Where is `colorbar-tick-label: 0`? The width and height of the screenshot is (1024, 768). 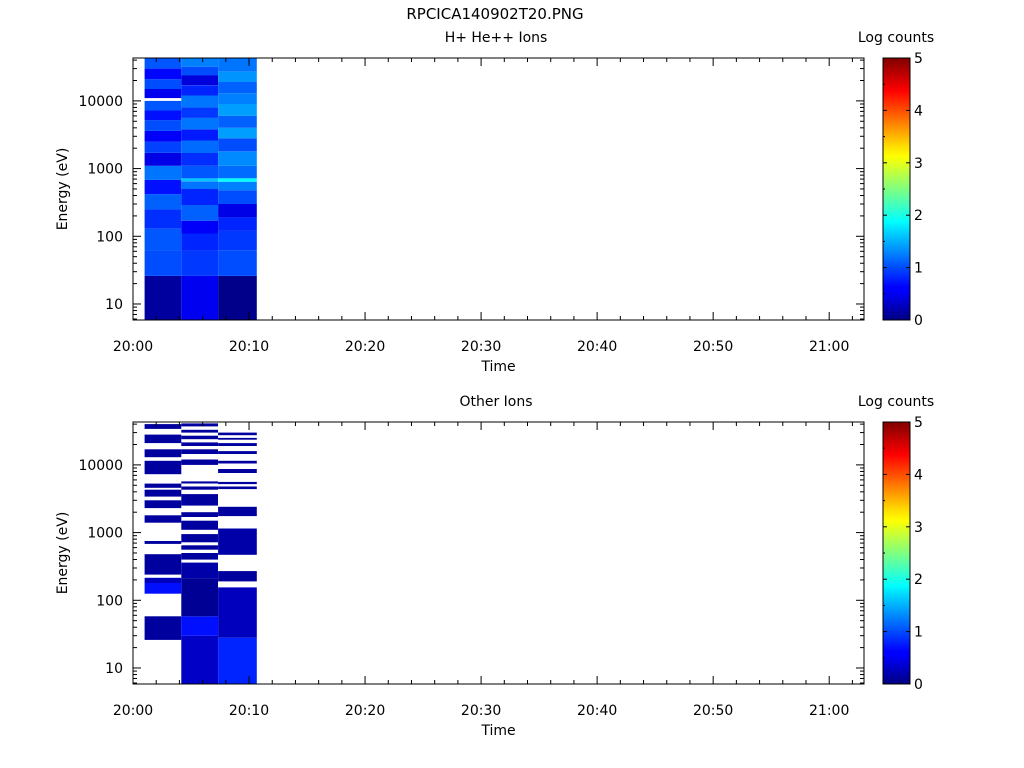 colorbar-tick-label: 0 is located at coordinates (918, 685).